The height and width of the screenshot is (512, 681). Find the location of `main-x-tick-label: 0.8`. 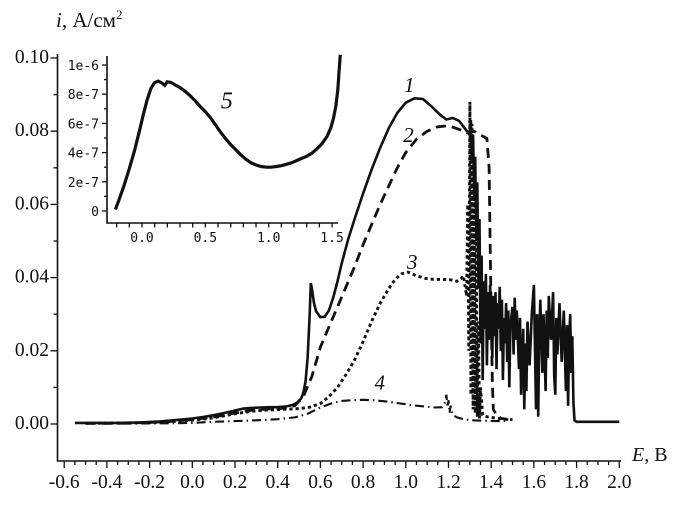

main-x-tick-label: 0.8 is located at coordinates (363, 482).